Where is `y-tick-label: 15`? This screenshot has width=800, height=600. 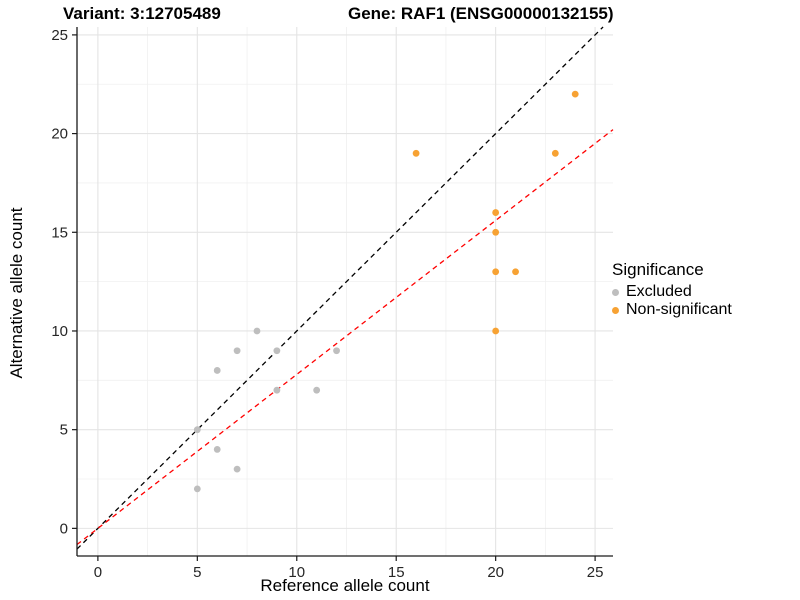
y-tick-label: 15 is located at coordinates (59, 232).